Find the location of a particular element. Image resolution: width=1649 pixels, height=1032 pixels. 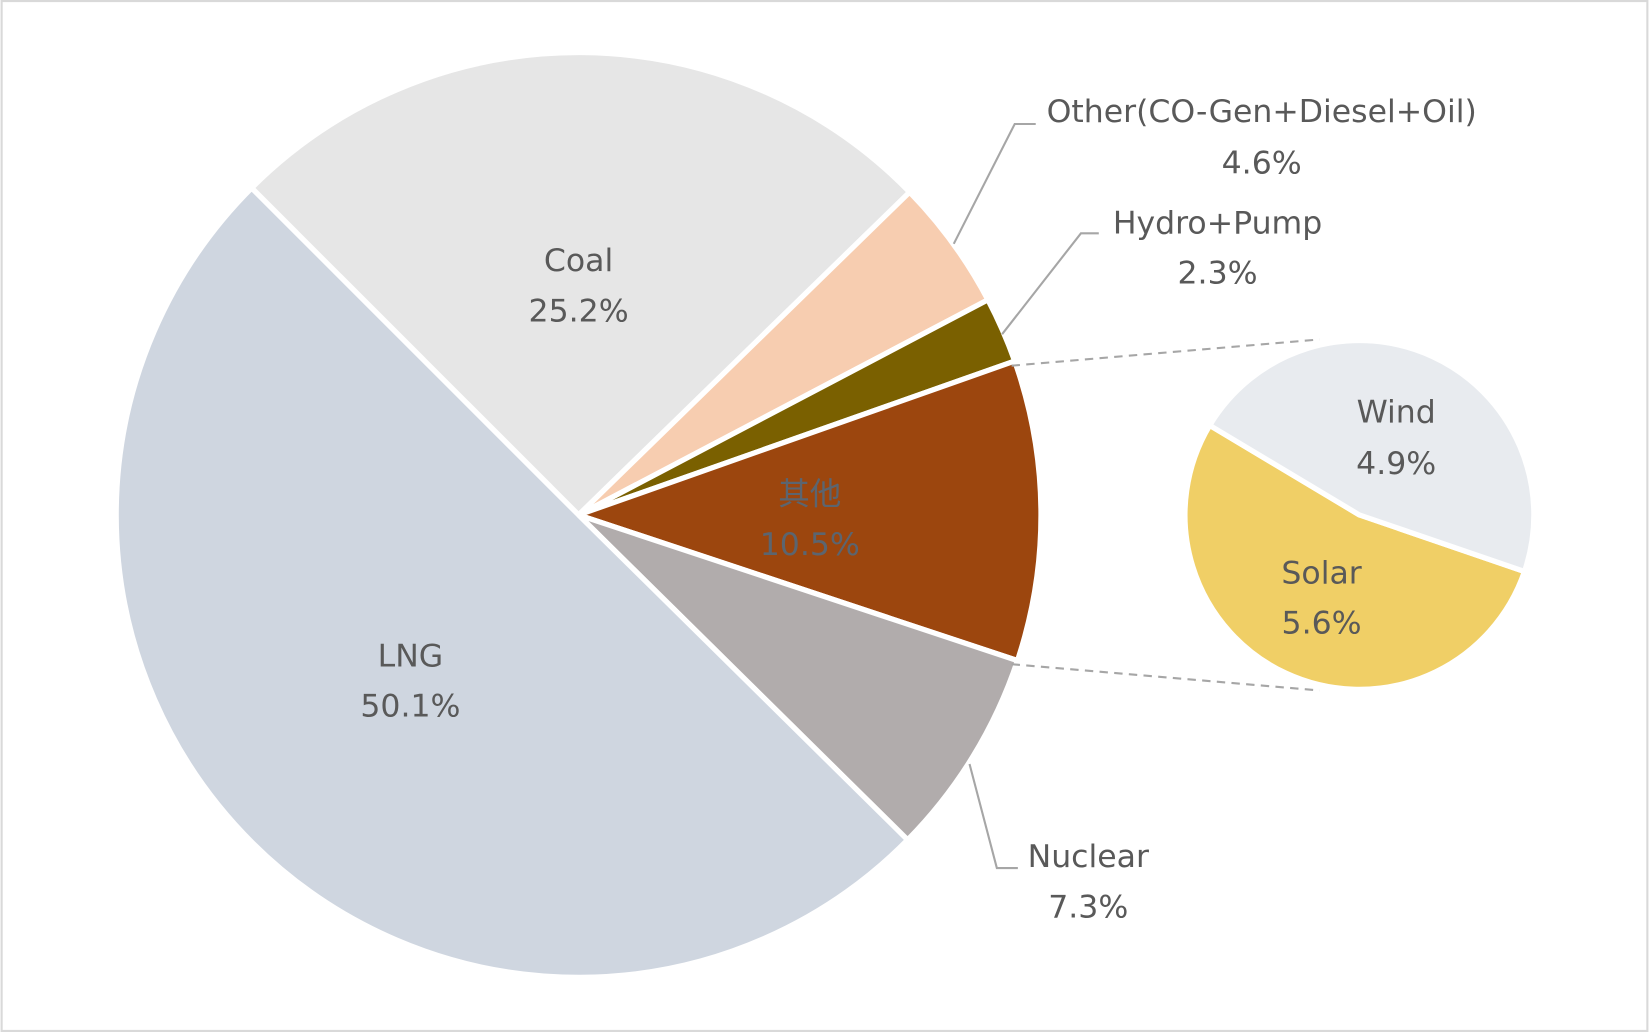

pie-slice-nuclear is located at coordinates (798, 677).